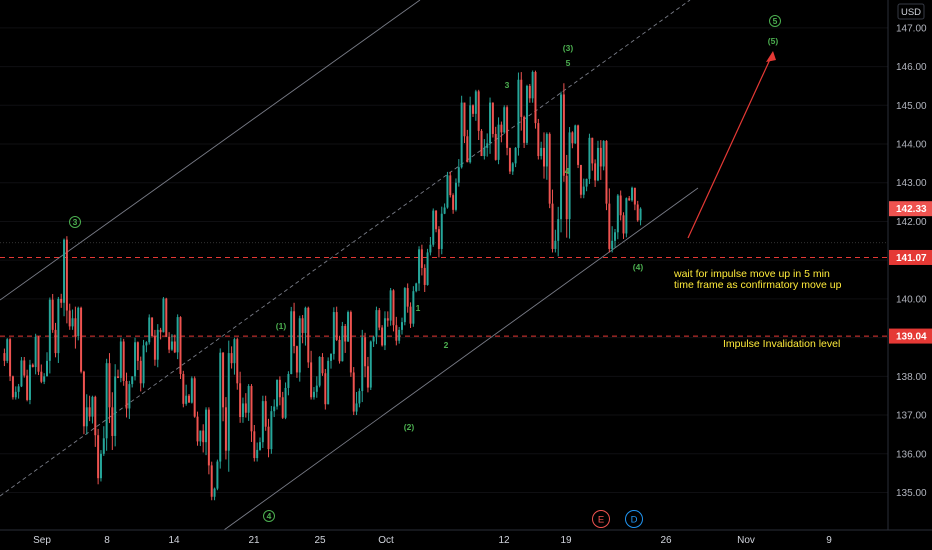  I want to click on price-label-text: 142.33, so click(911, 209).